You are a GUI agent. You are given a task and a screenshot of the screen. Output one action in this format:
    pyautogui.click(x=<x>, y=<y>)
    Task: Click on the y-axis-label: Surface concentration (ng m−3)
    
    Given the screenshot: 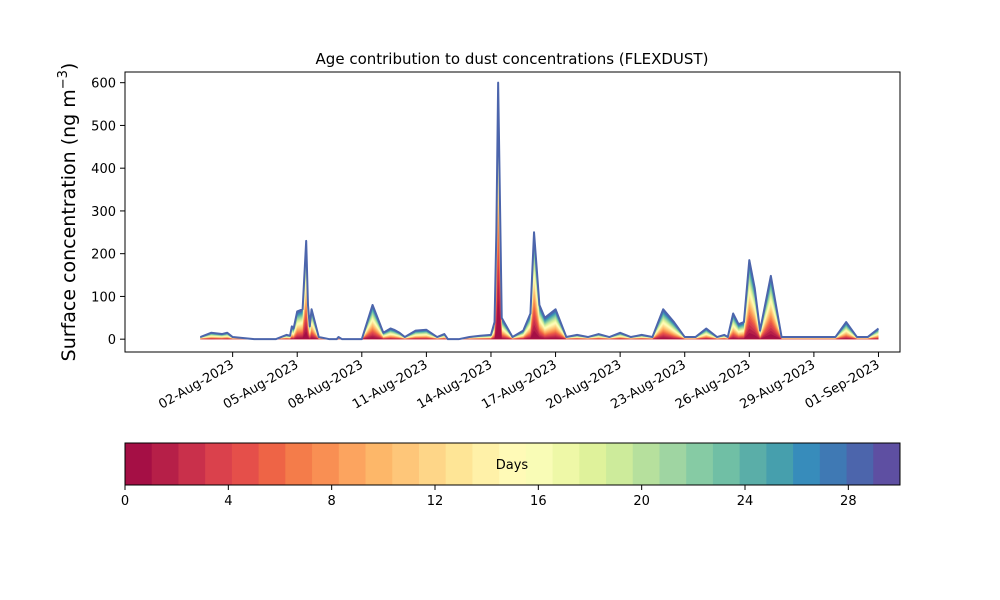 What is the action you would take?
    pyautogui.click(x=68, y=212)
    